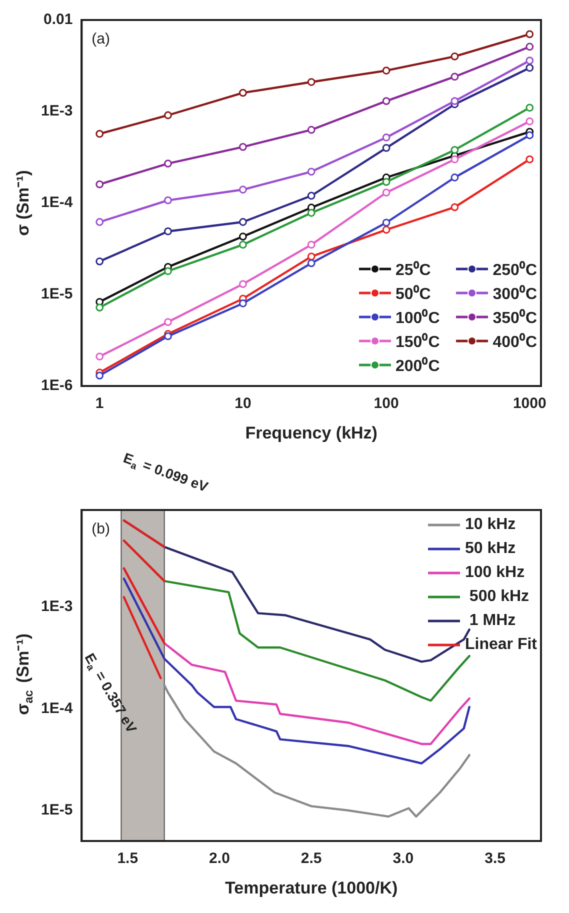 The height and width of the screenshot is (913, 569). Describe the element at coordinates (219, 859) in the screenshot. I see `x-tick-label: 2.0` at that location.